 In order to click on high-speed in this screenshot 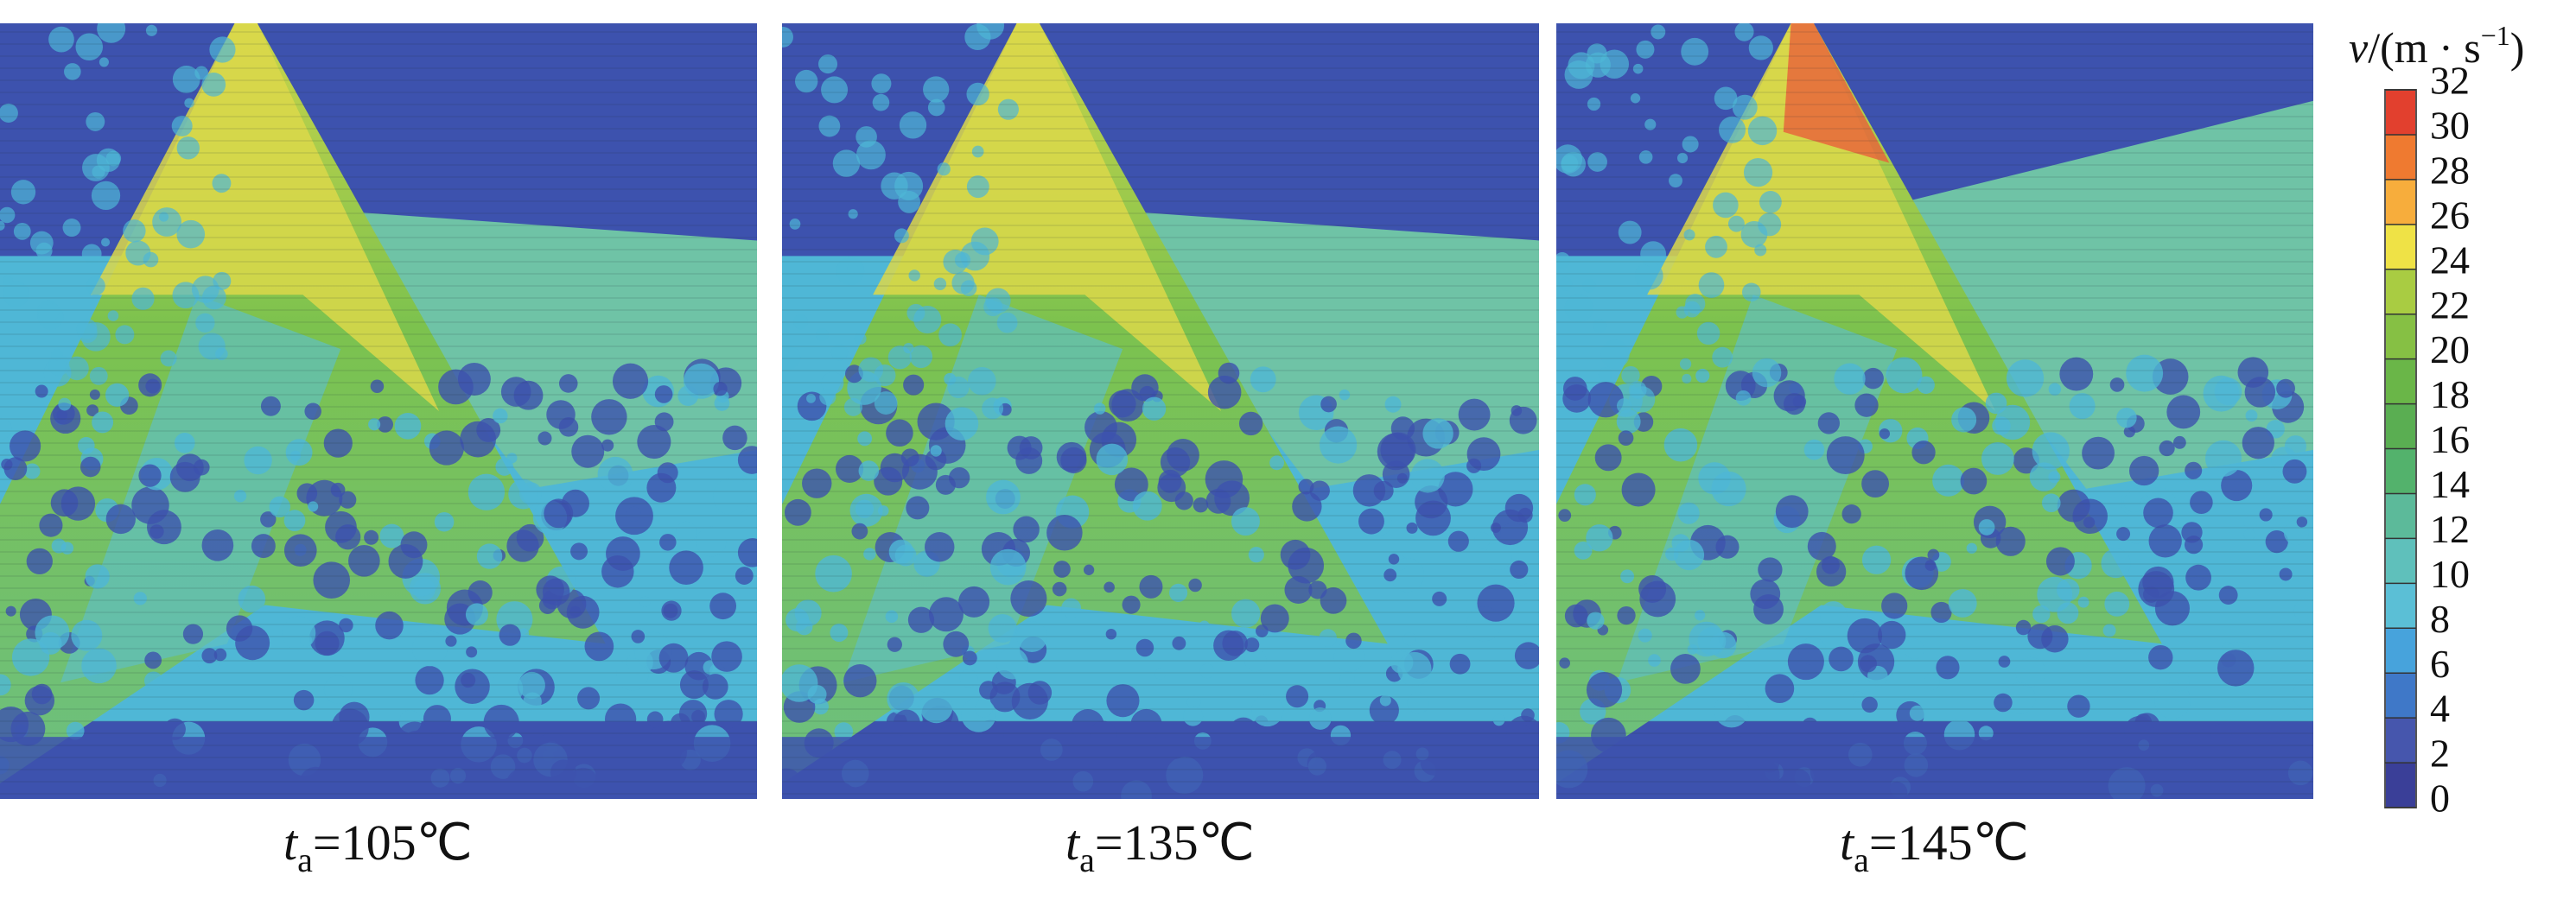, I will do `click(1048, 217)`.